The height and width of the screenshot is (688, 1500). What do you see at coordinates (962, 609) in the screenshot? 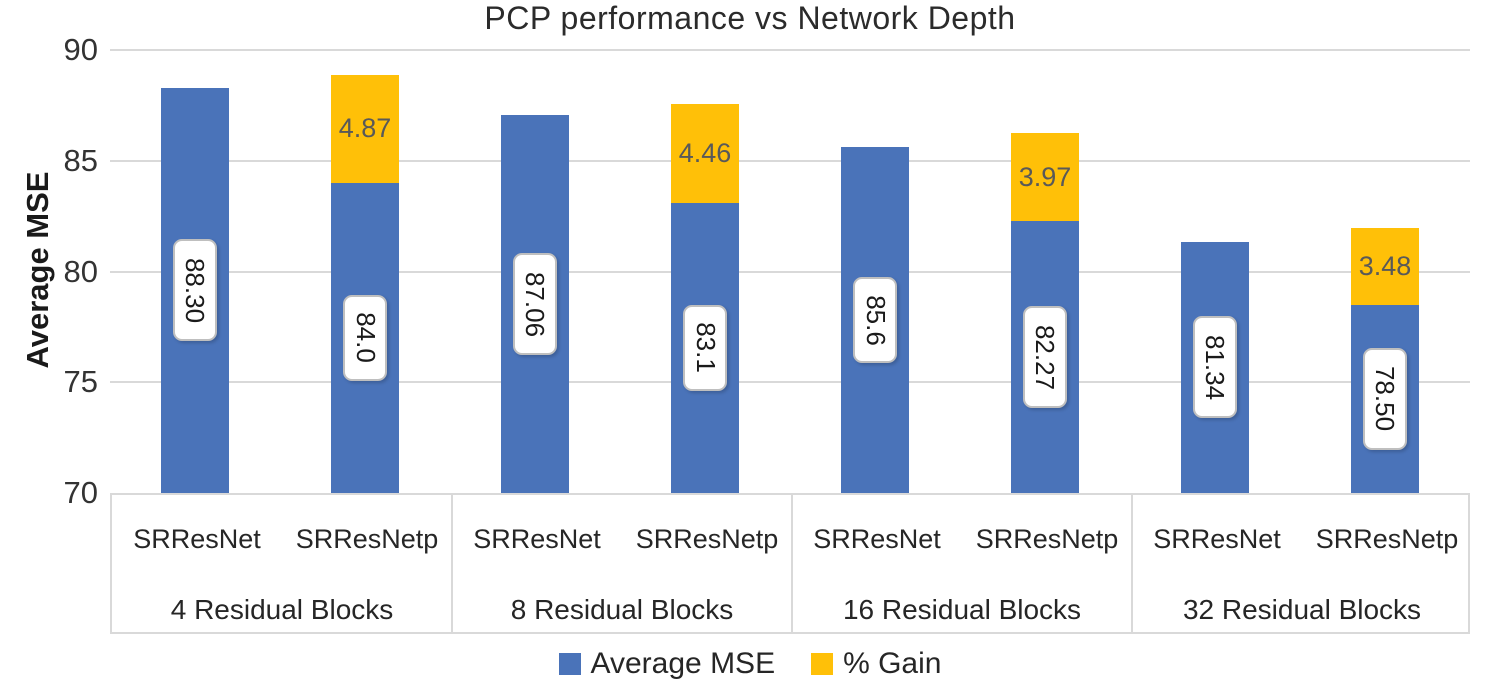
I see `category-group-label: 16 Residual Blocks` at bounding box center [962, 609].